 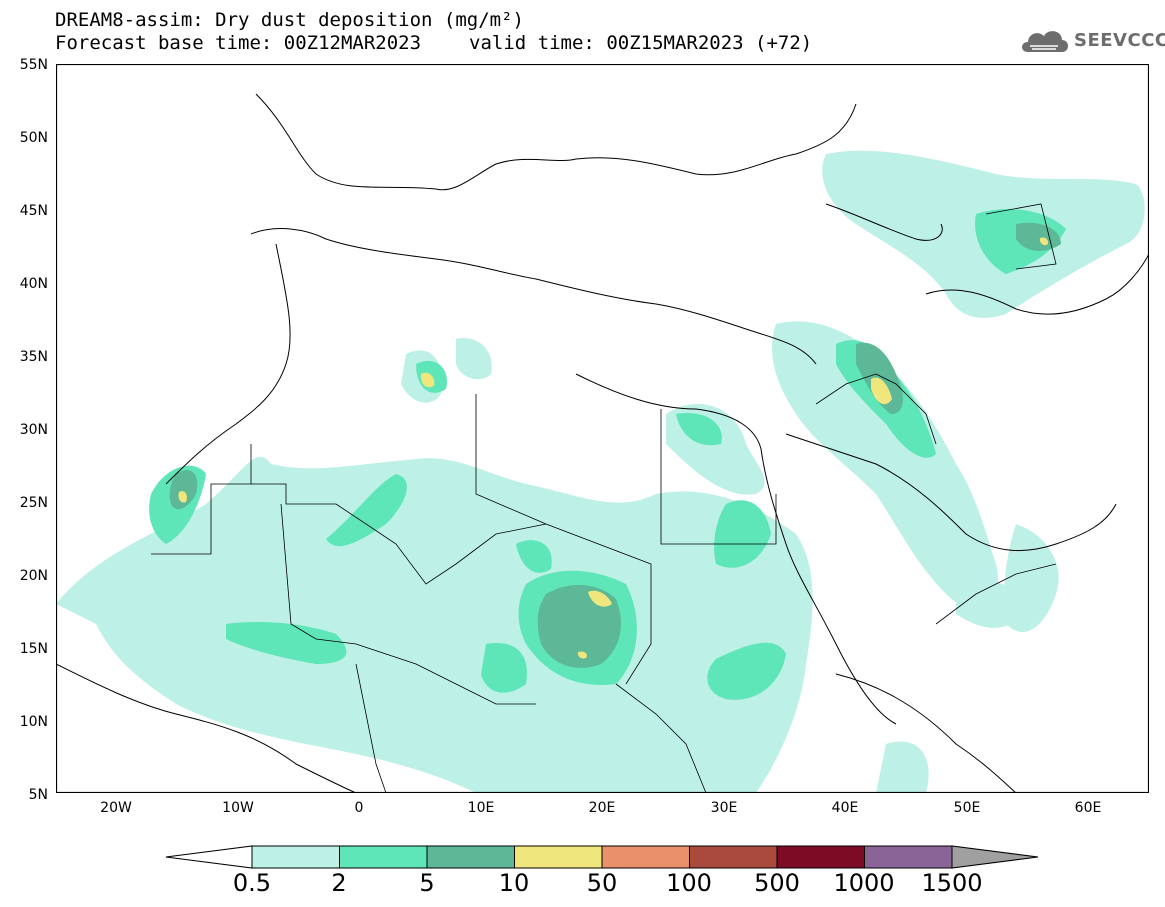 What do you see at coordinates (1119, 40) in the screenshot?
I see `logo-text: SEEVCCC` at bounding box center [1119, 40].